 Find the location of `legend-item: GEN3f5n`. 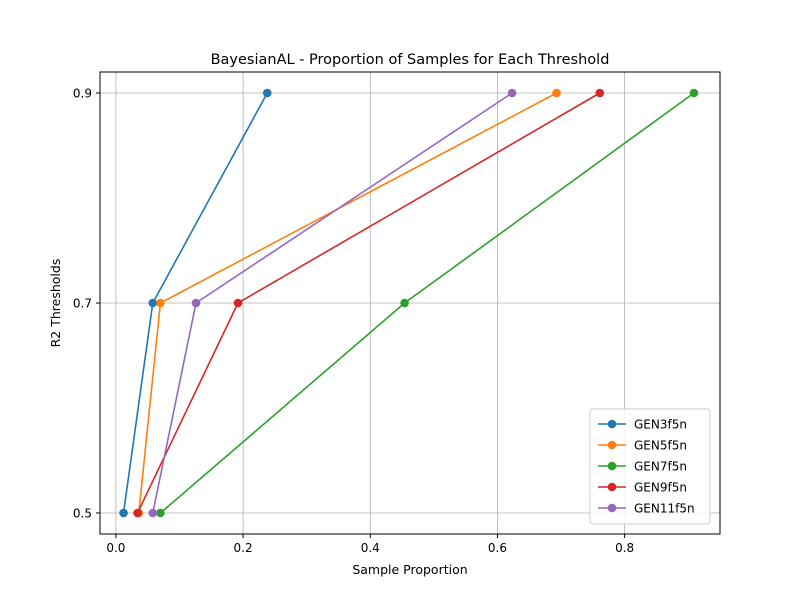

legend-item: GEN3f5n is located at coordinates (642, 425).